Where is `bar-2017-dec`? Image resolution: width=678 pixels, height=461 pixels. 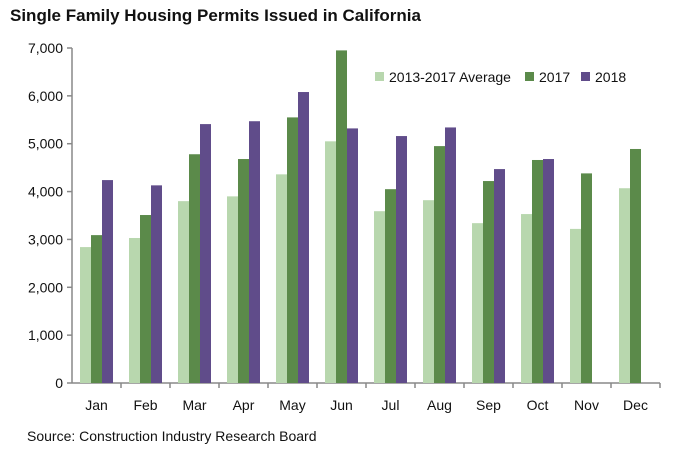 bar-2017-dec is located at coordinates (635, 265).